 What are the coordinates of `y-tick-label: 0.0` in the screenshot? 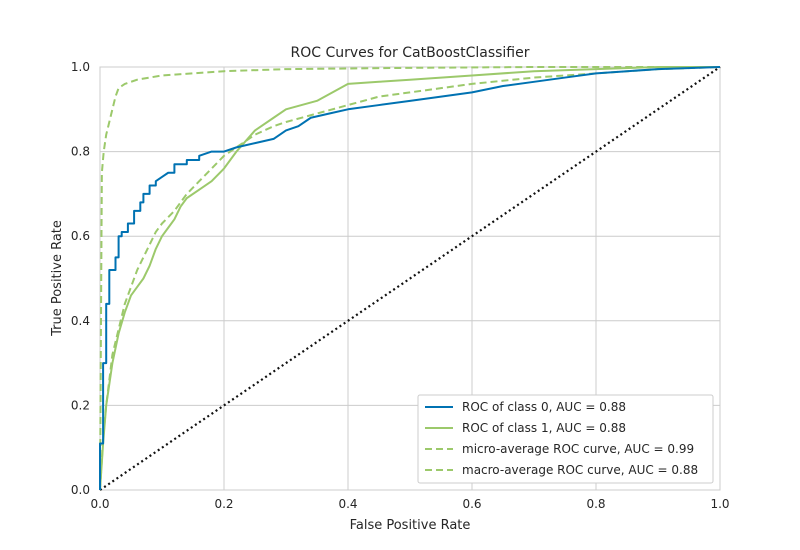 It's located at (80, 490).